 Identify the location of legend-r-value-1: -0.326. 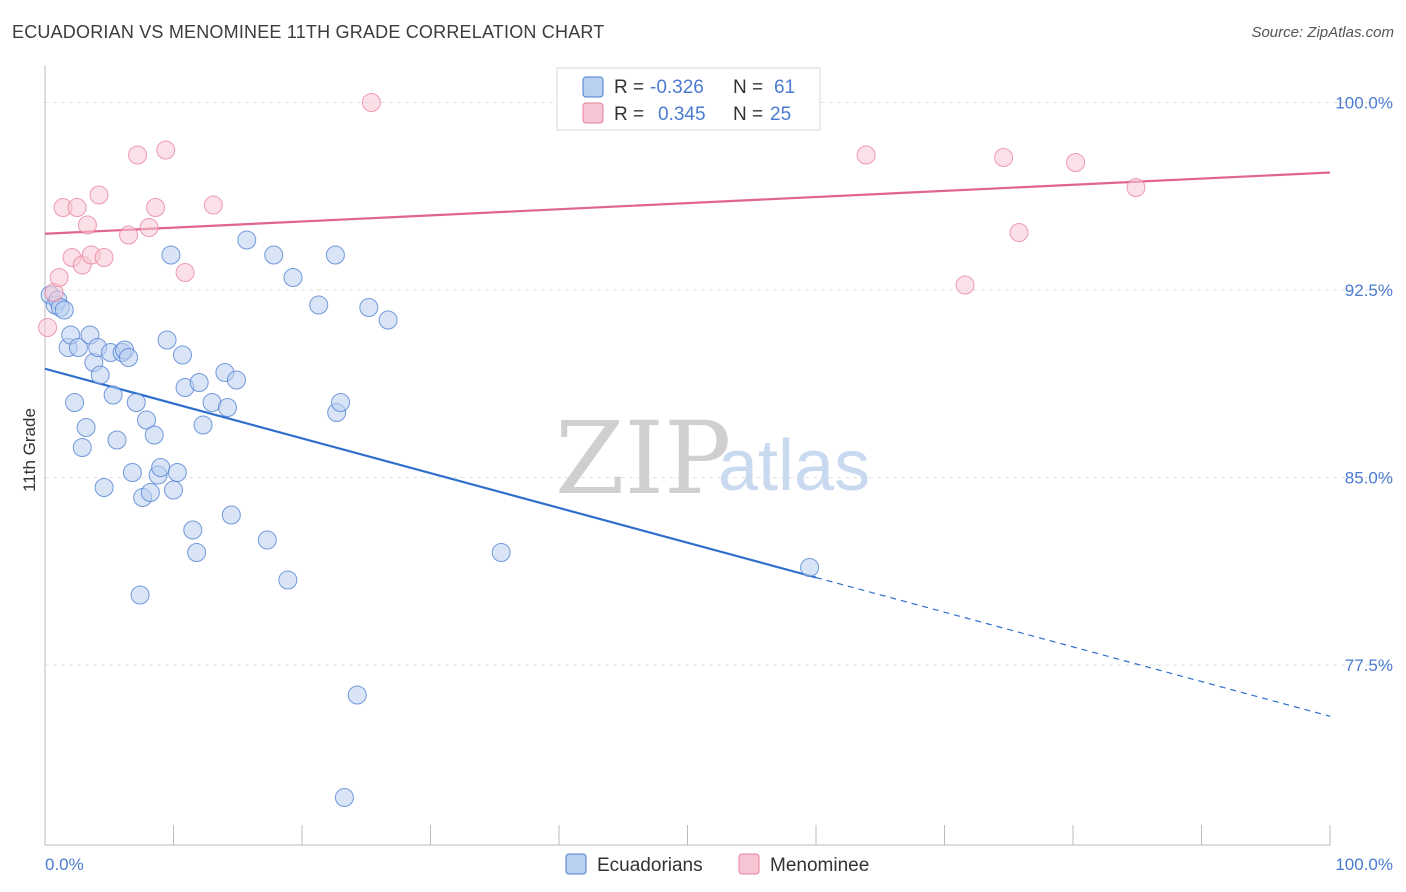
(677, 87).